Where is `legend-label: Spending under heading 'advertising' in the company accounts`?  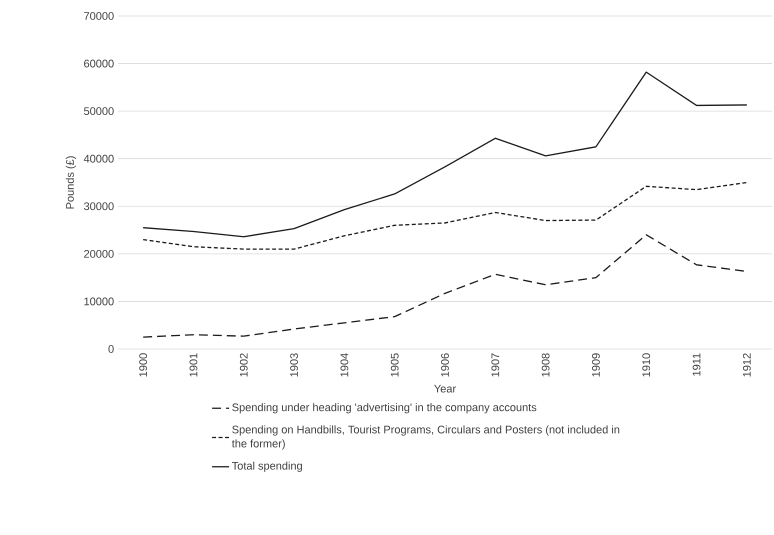
legend-label: Spending under heading 'advertising' in the company accounts is located at coordinates (384, 408).